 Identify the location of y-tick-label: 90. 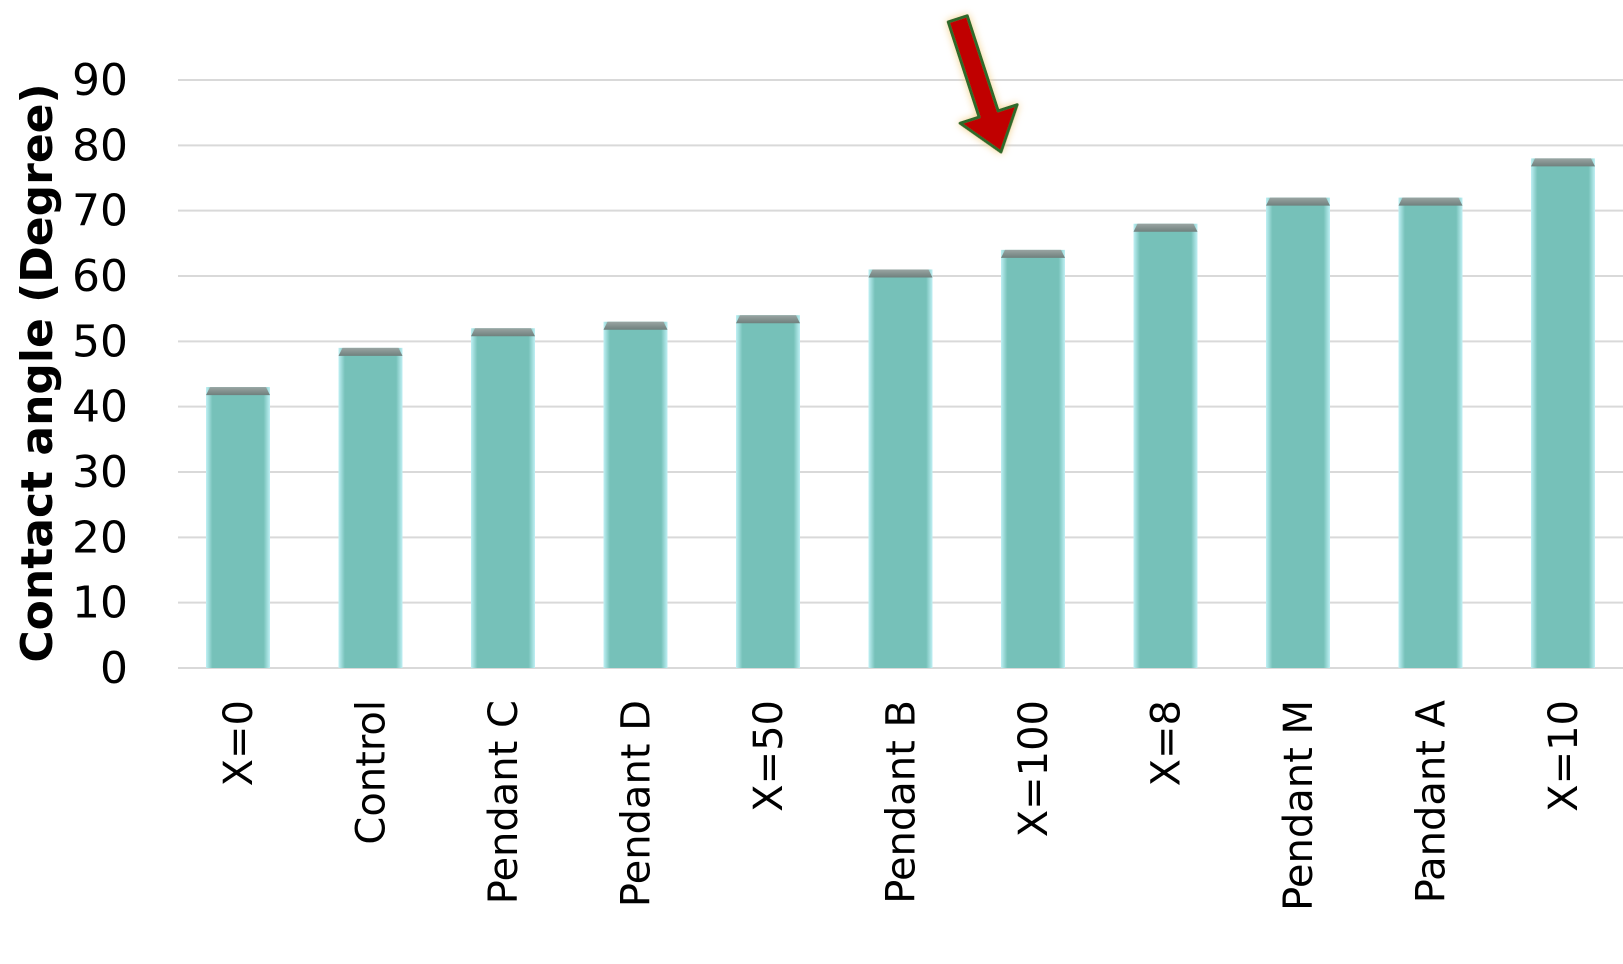
(100, 80).